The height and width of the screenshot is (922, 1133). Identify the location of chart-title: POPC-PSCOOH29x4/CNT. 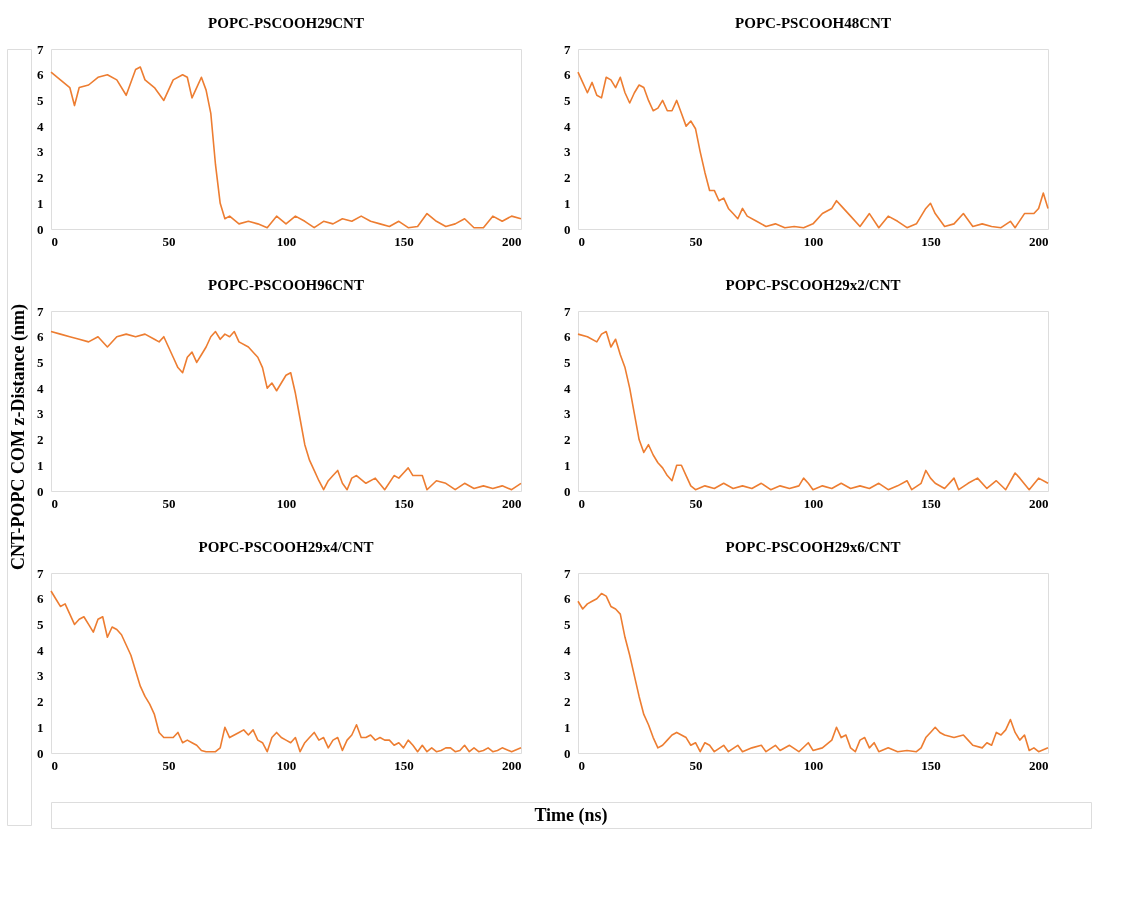
(286, 547).